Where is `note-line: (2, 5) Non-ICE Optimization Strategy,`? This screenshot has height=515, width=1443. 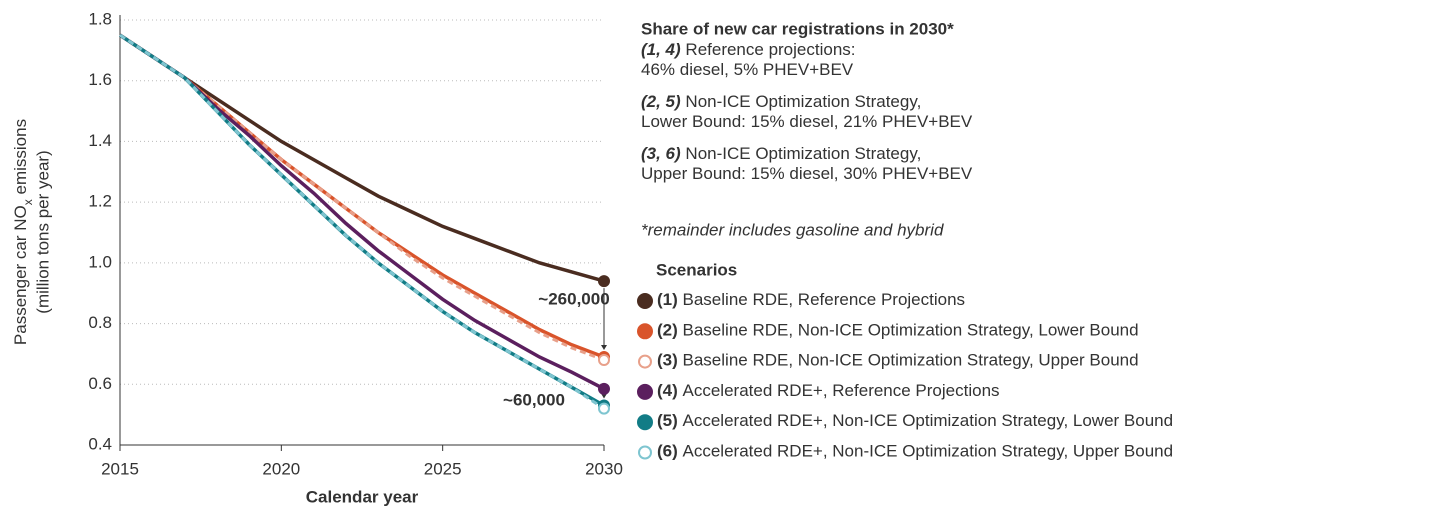
note-line: (2, 5) Non-ICE Optimization Strategy, is located at coordinates (781, 101).